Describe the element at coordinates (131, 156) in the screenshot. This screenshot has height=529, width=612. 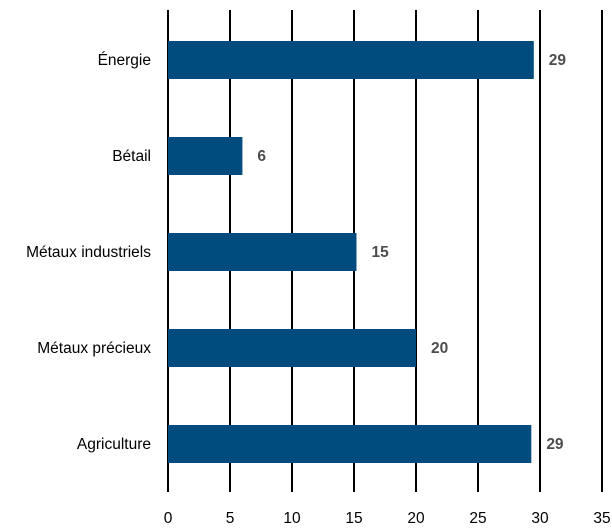
I see `category-label: Bétail` at that location.